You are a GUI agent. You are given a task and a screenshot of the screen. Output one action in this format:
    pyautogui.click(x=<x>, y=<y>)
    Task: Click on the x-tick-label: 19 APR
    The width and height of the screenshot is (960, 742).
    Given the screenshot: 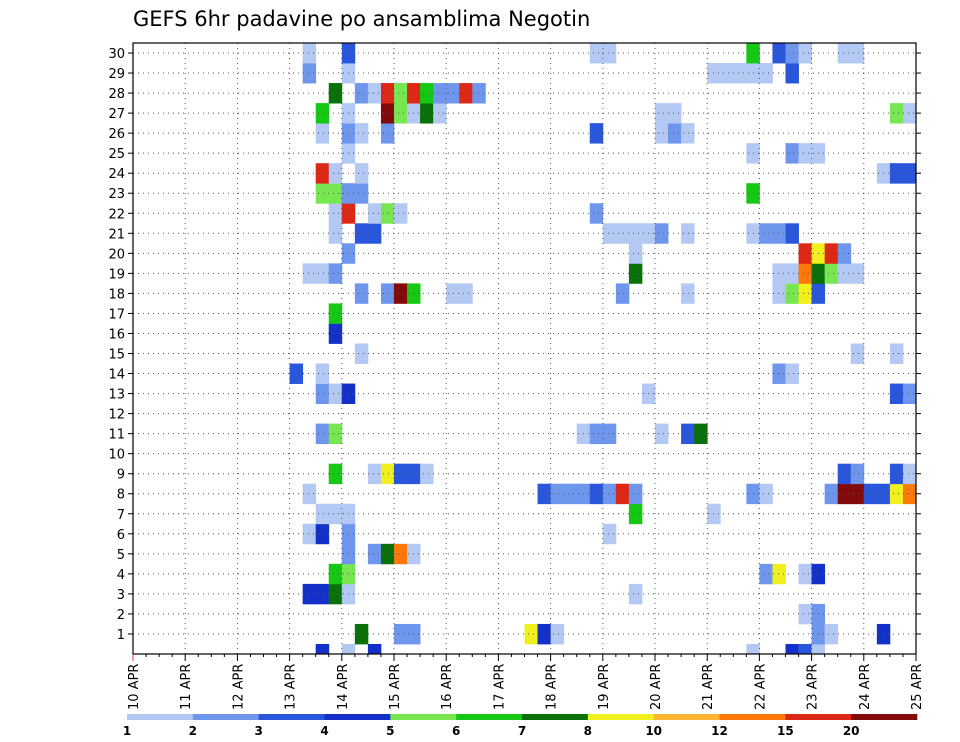 What is the action you would take?
    pyautogui.click(x=604, y=687)
    